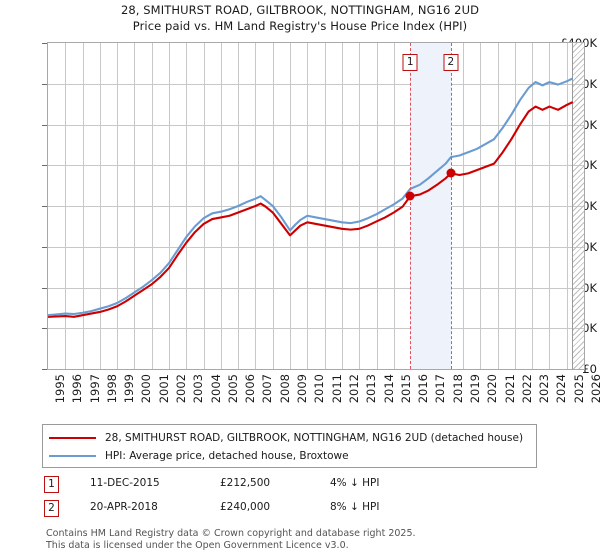  What do you see at coordinates (124, 507) in the screenshot?
I see `sale-date: 20-APR-2018` at bounding box center [124, 507].